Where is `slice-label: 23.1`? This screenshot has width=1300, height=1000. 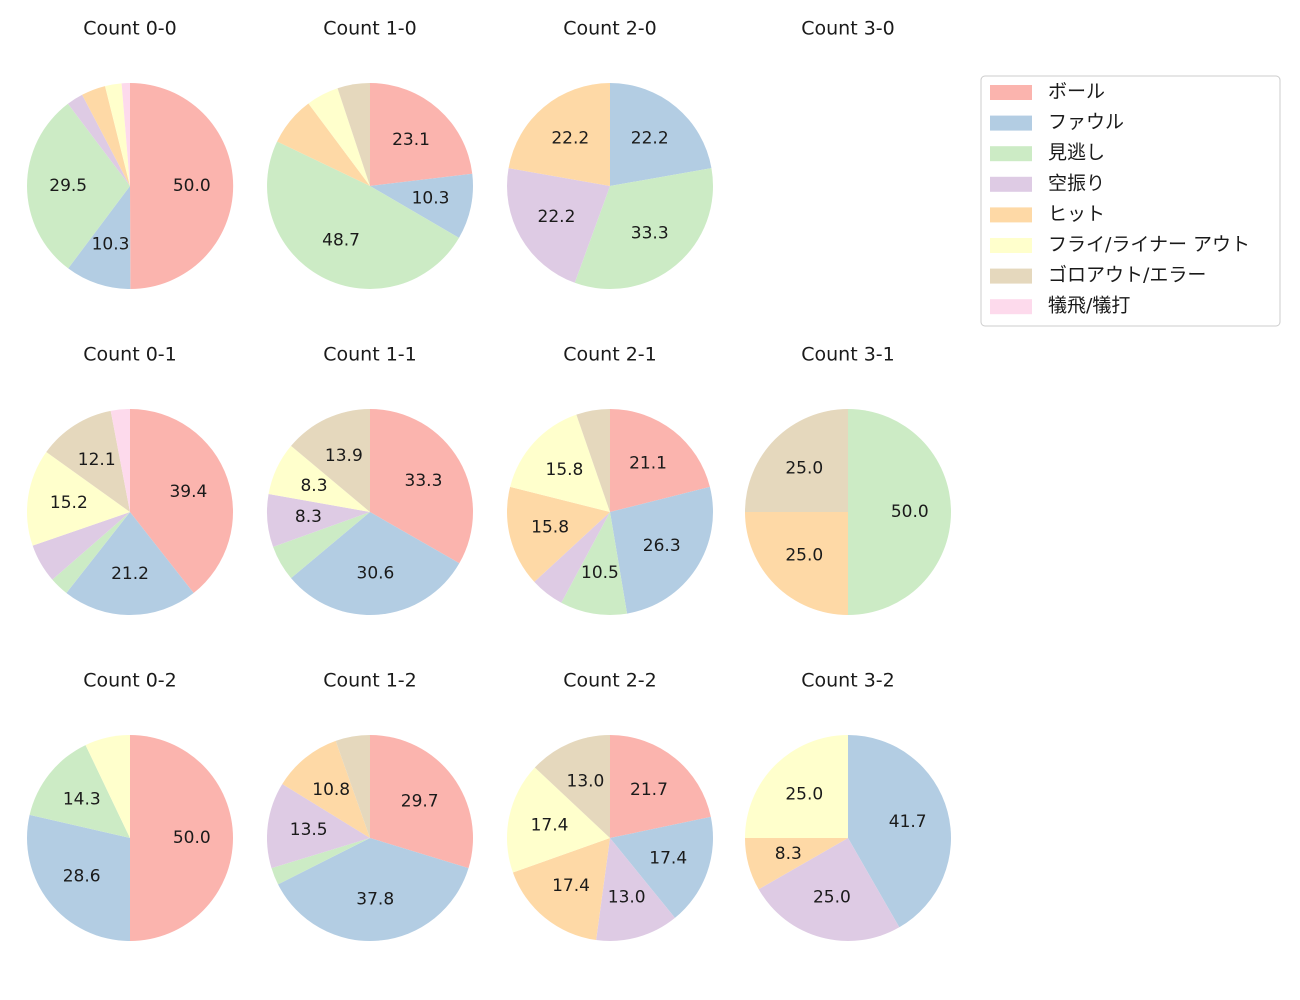
slice-label: 23.1 is located at coordinates (411, 140).